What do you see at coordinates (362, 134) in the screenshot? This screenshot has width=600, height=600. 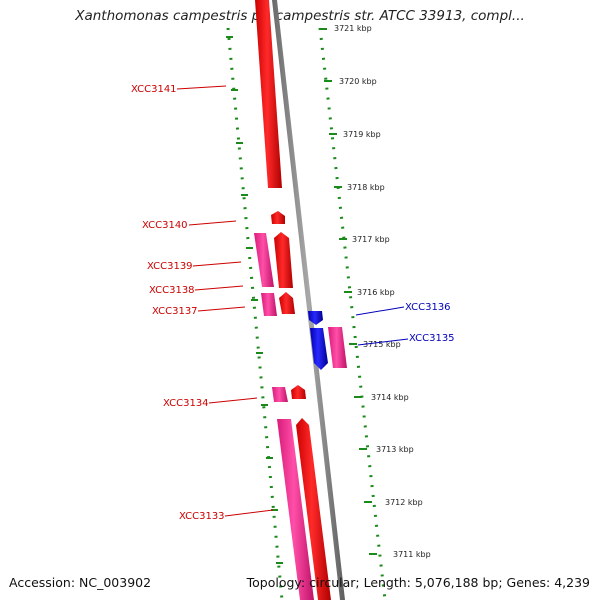 I see `kbp-tick-label: 3719 kbp` at bounding box center [362, 134].